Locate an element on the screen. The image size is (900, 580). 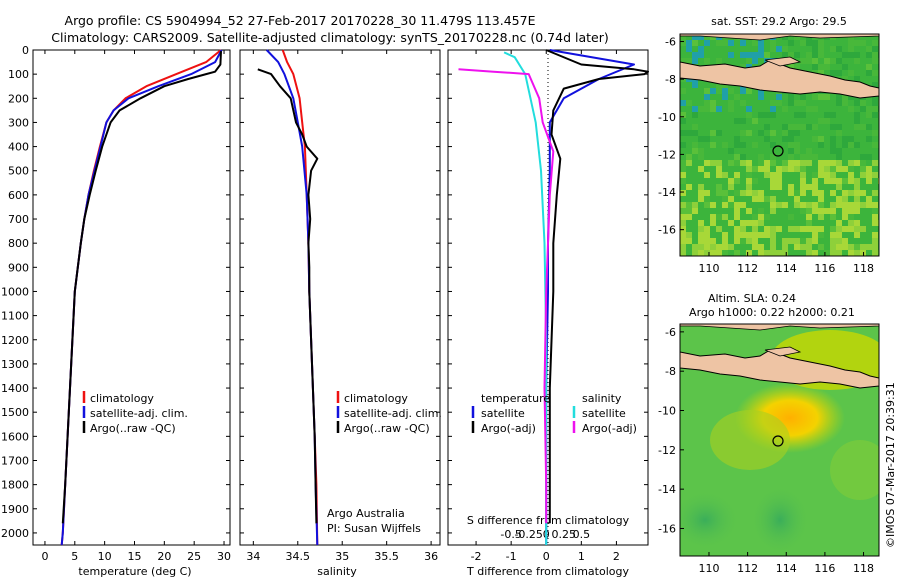
x-tick-label: 34 is located at coordinates (253, 556).